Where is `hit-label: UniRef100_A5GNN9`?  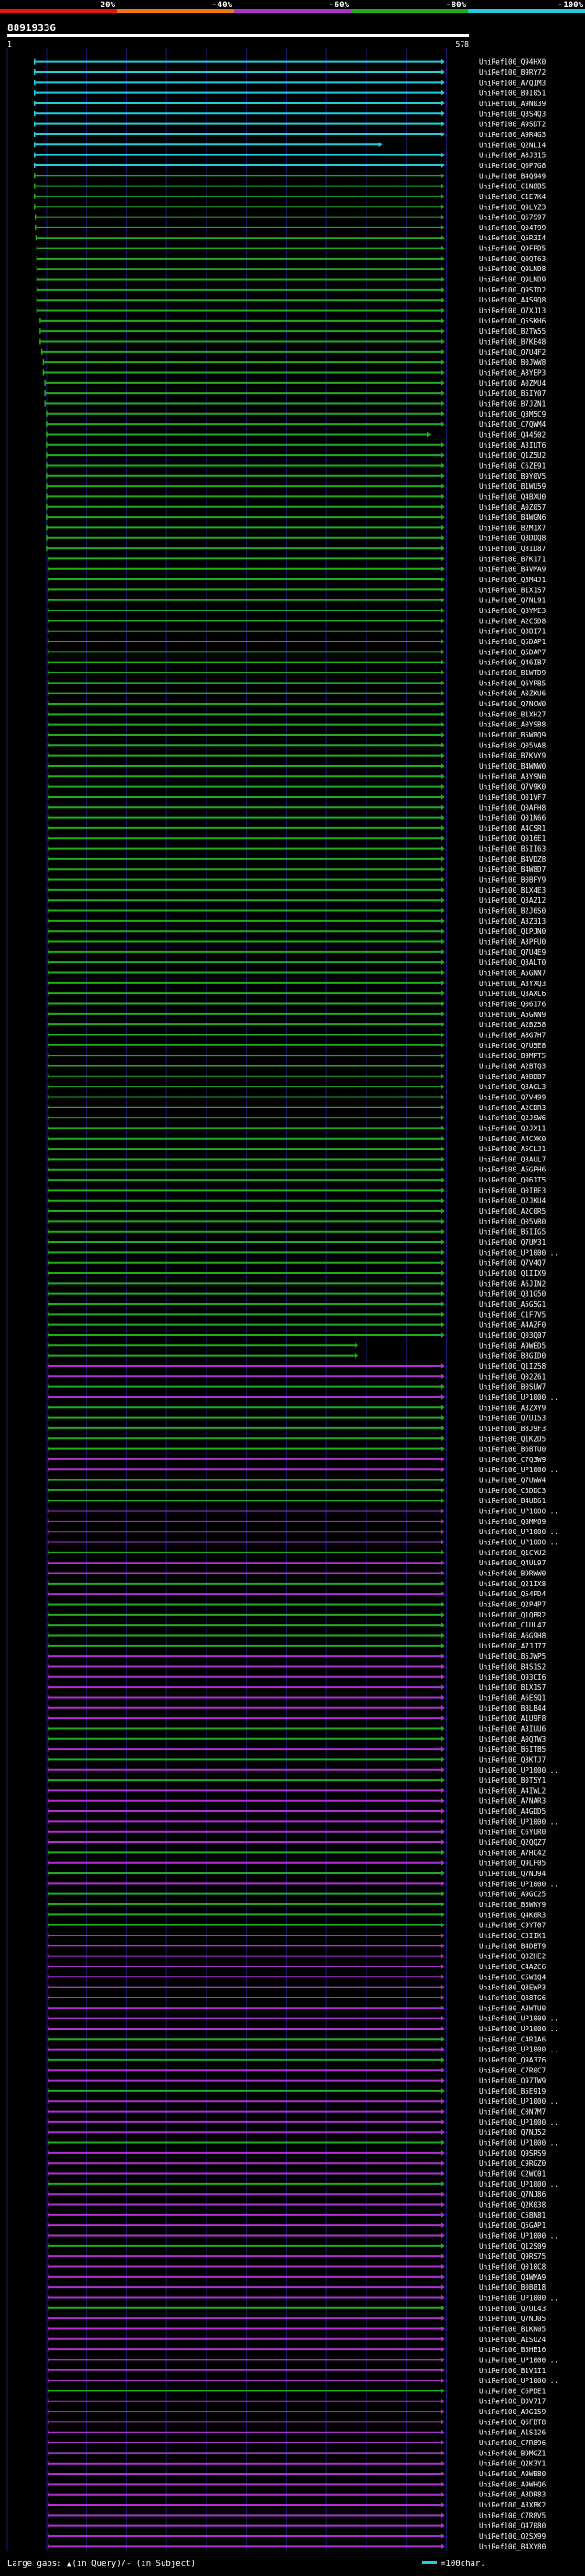 hit-label: UniRef100_A5GNN9 is located at coordinates (513, 1015).